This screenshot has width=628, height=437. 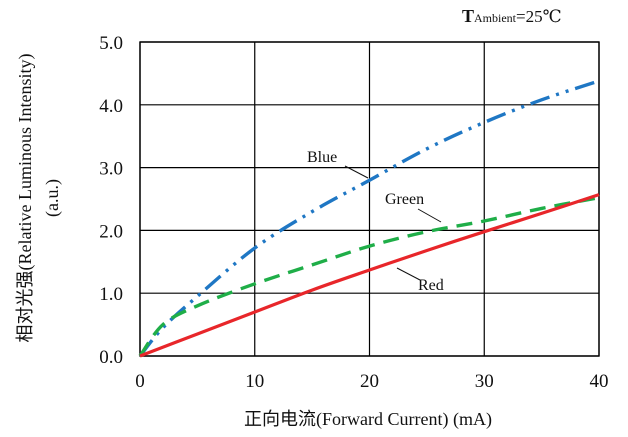 What do you see at coordinates (368, 419) in the screenshot?
I see `x-axis-label: 正向电流(Forward Current) (mA)` at bounding box center [368, 419].